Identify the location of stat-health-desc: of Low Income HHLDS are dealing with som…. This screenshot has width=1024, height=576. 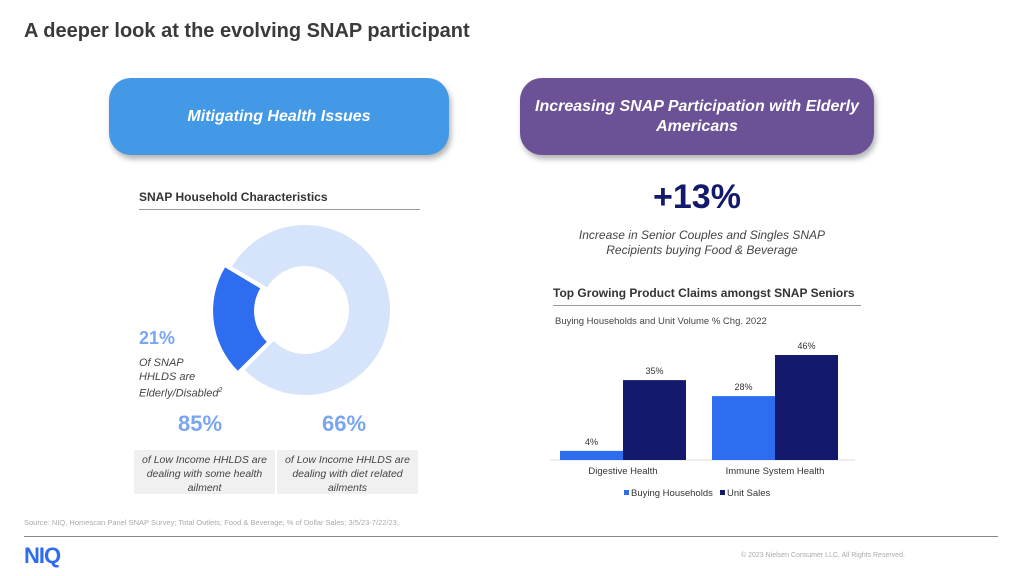
(204, 472).